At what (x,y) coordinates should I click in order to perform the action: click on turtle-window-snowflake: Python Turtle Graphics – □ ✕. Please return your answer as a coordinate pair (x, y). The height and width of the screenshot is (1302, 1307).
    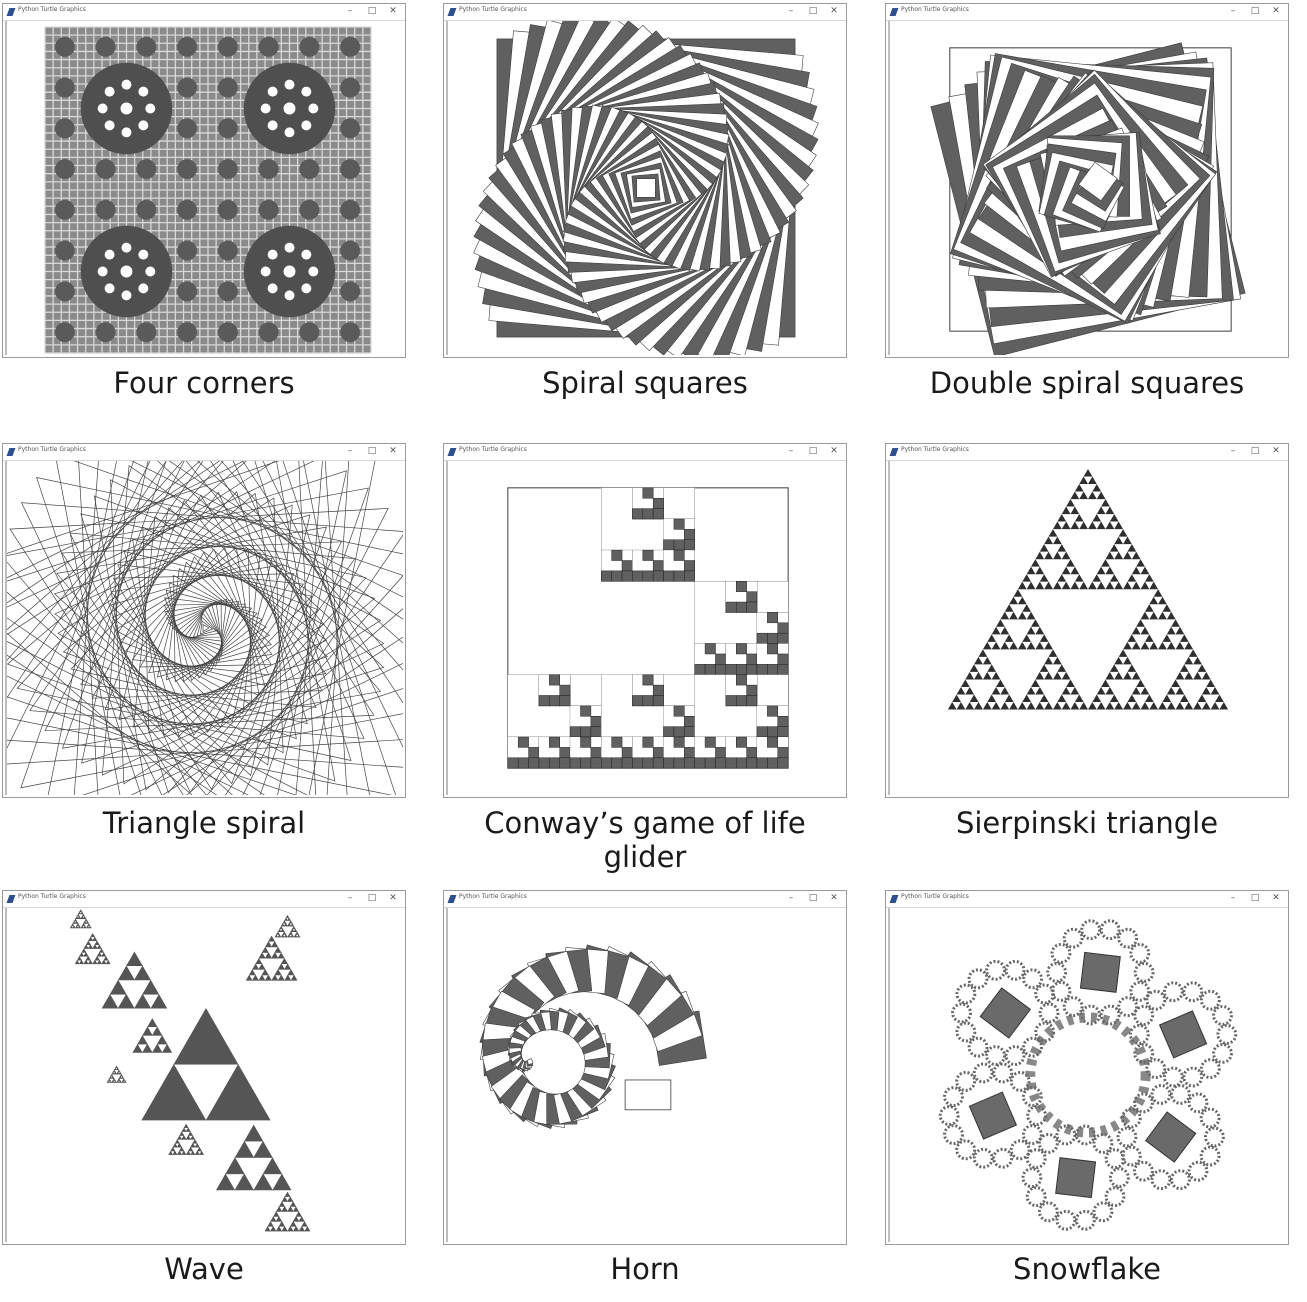
    Looking at the image, I should click on (1087, 1067).